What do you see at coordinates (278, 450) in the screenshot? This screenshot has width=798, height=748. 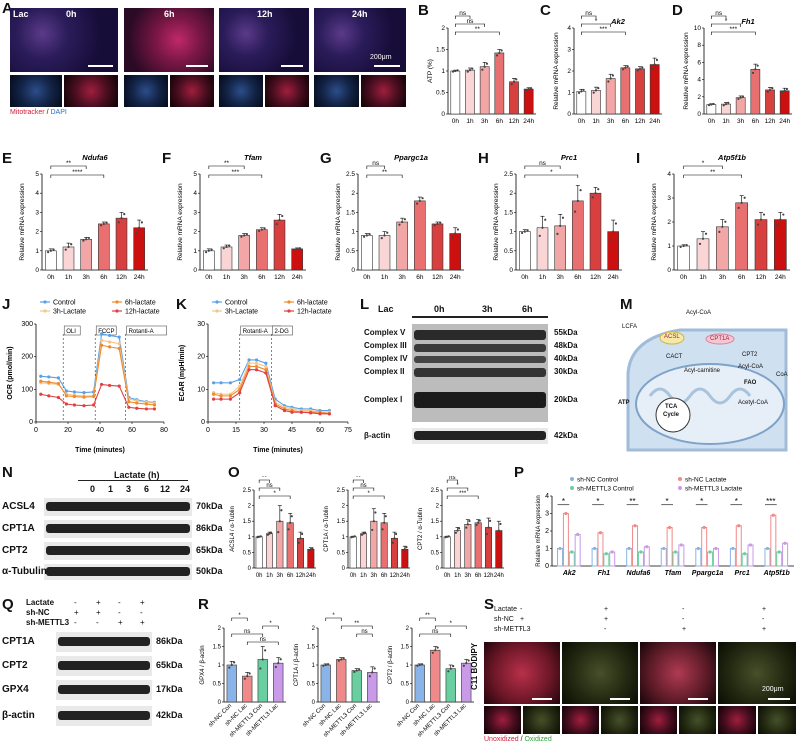 I see `x-axis-label: Time (minutes)` at bounding box center [278, 450].